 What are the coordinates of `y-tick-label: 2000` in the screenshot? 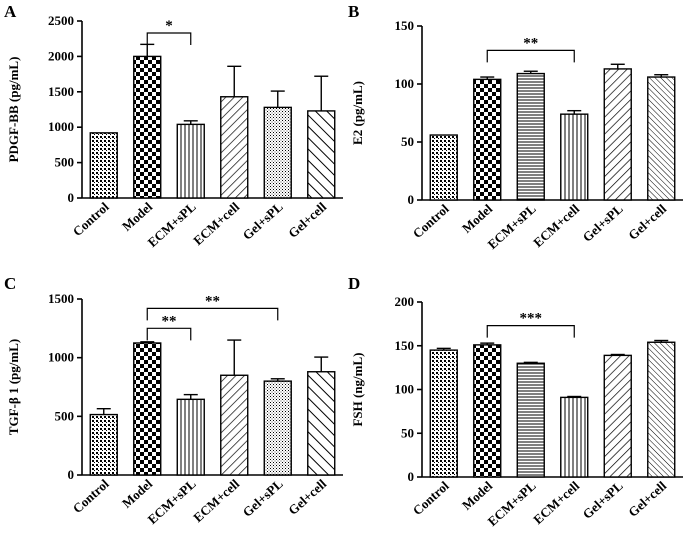 It's located at (61, 55).